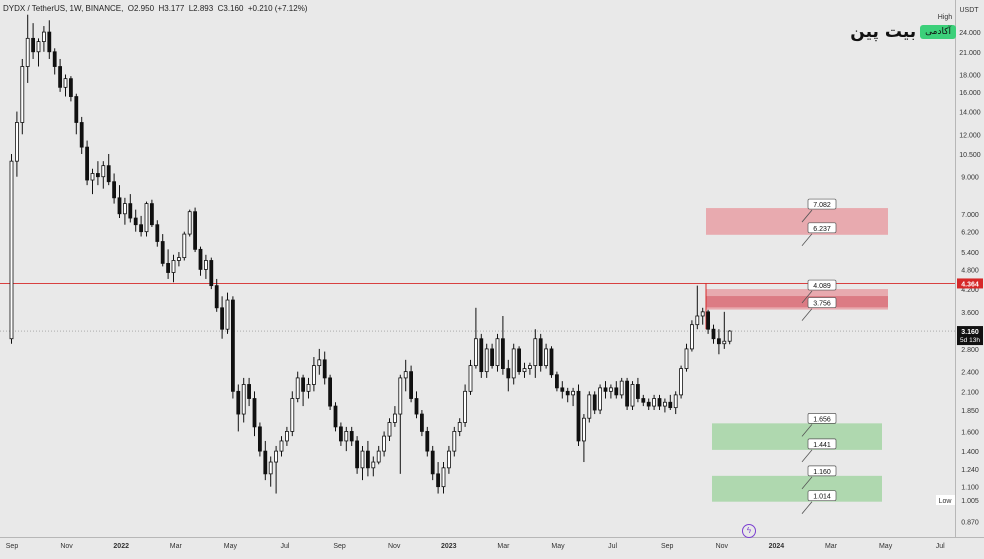  Describe the element at coordinates (945, 17) in the screenshot. I see `high-label: High` at that location.